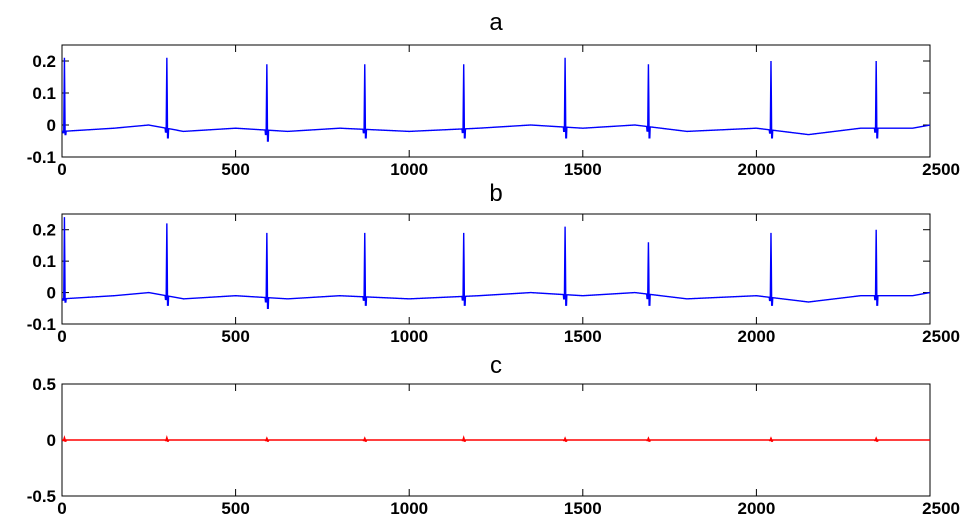 This screenshot has height=523, width=962. I want to click on panel-b-y-tick-label: 0.1, so click(44, 261).